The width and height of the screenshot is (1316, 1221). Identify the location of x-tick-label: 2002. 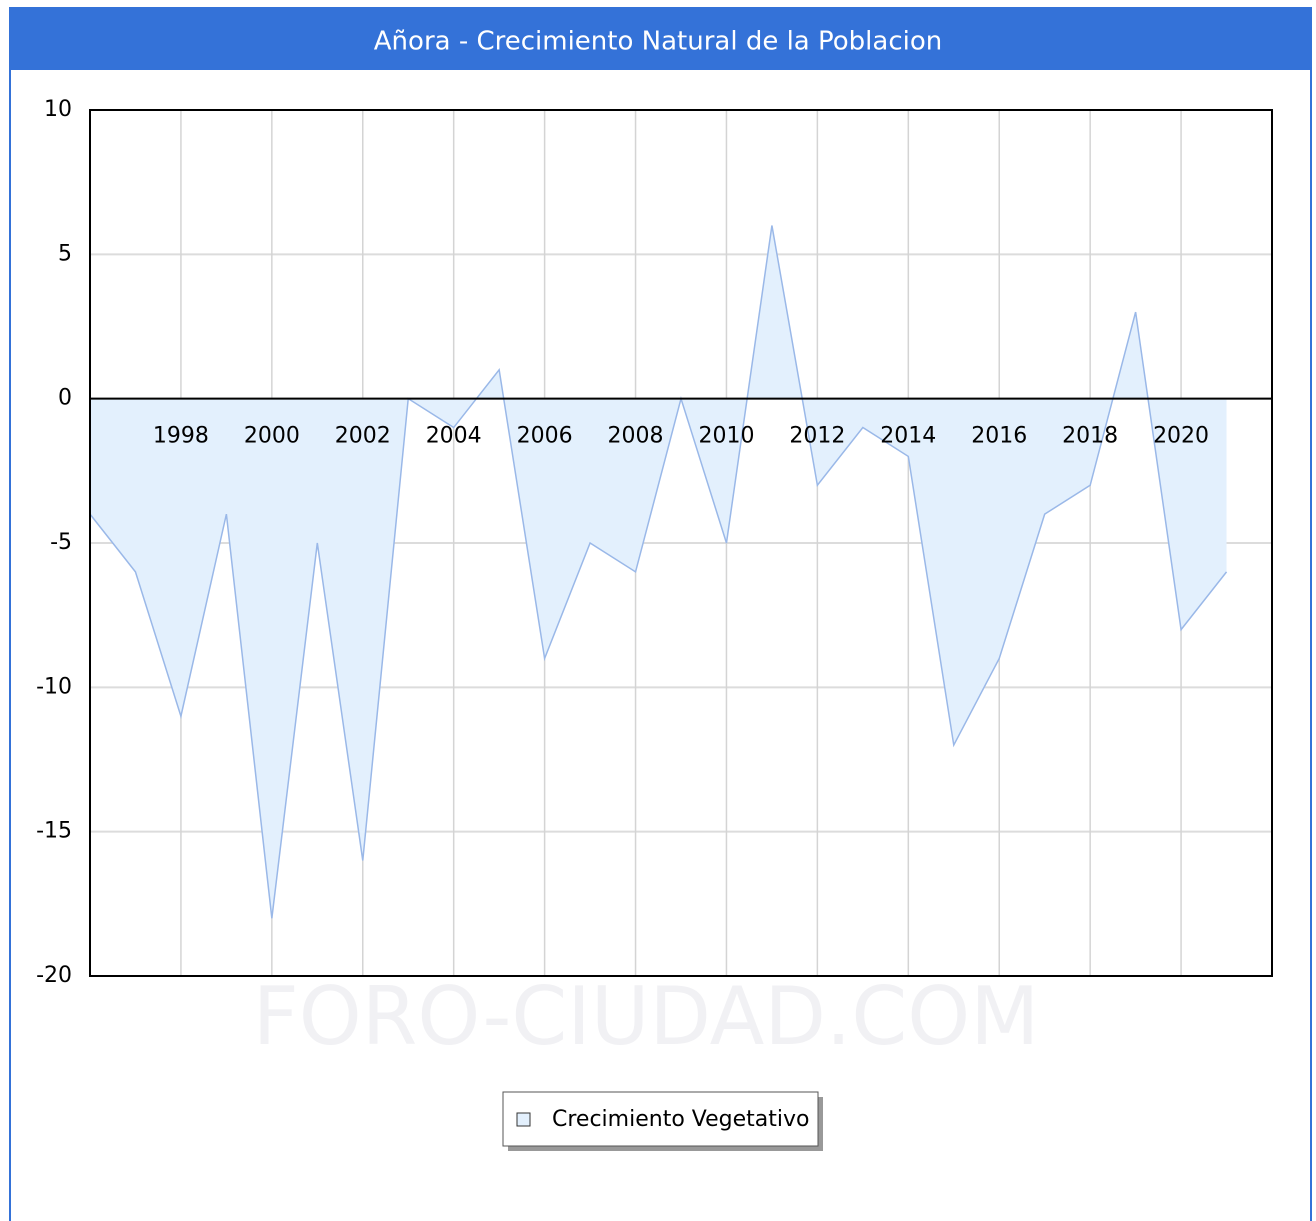
(363, 436).